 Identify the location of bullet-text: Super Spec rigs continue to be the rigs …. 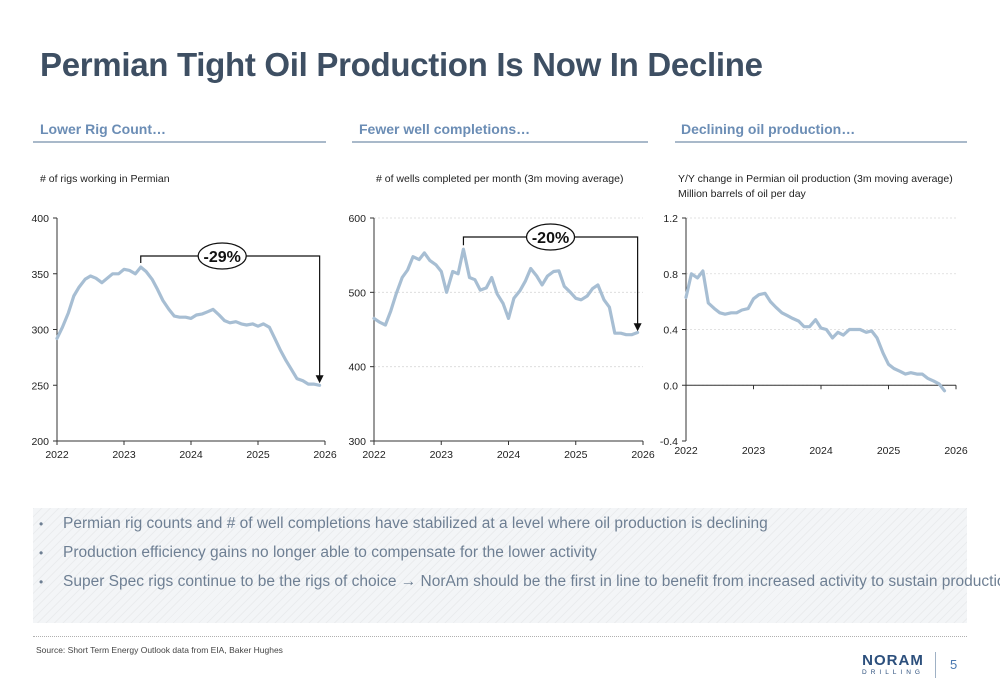
(531, 581).